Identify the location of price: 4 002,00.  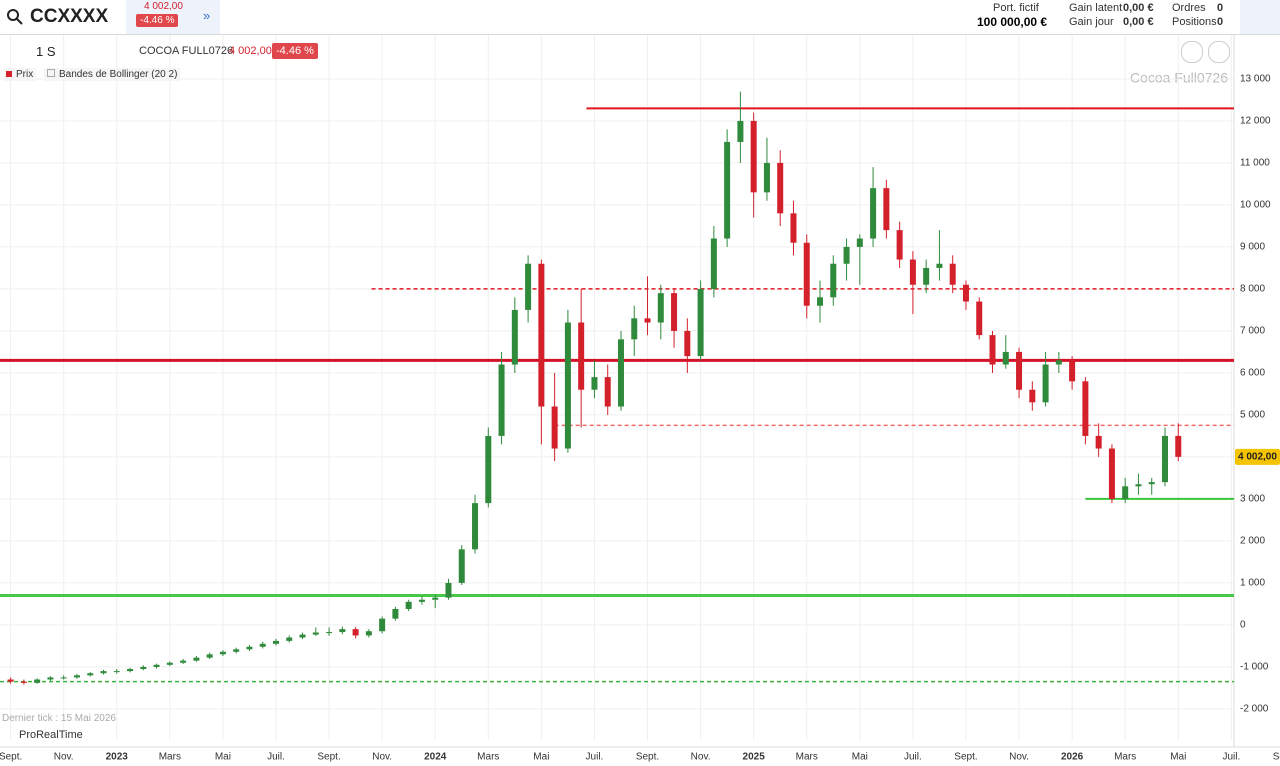
(163, 6).